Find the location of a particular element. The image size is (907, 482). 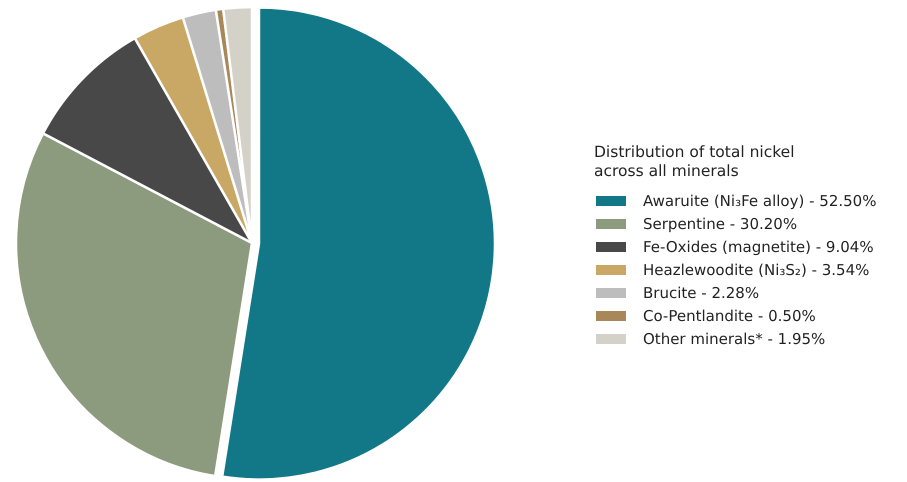

legend-label: Brucite - 2.28% is located at coordinates (701, 293).